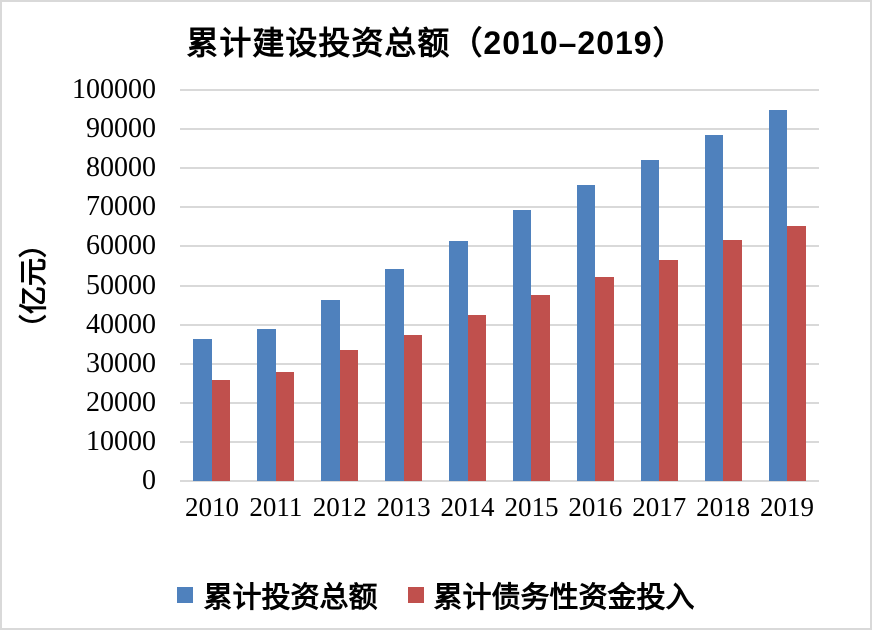 This screenshot has height=630, width=872. Describe the element at coordinates (522, 345) in the screenshot. I see `bar-累计投资总额-2015` at that location.